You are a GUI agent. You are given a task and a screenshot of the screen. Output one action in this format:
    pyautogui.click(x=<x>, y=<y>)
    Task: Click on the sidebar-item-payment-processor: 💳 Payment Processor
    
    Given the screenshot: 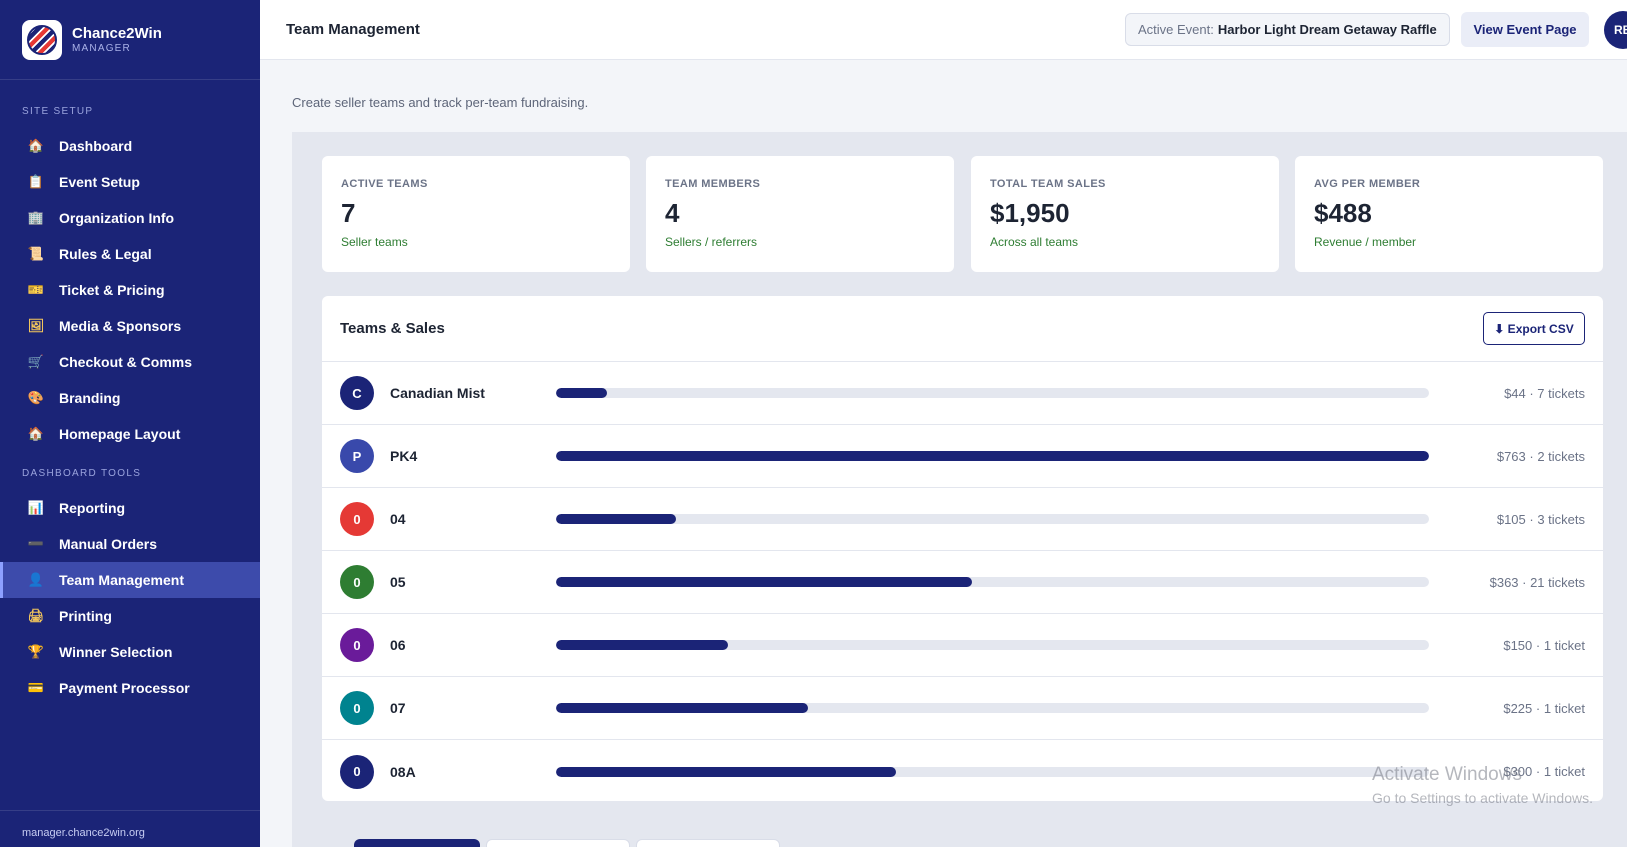 What is the action you would take?
    pyautogui.click(x=130, y=688)
    